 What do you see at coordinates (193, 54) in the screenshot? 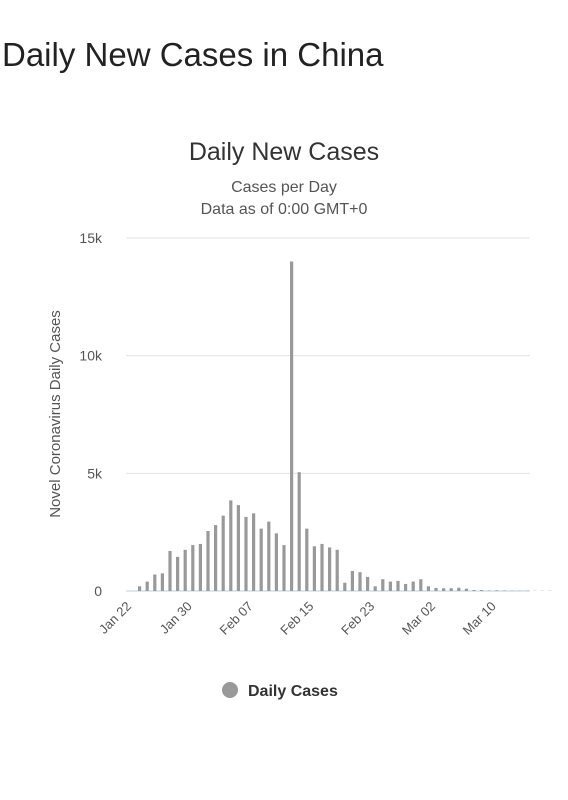
I see `page-title: Daily New Cases in China` at bounding box center [193, 54].